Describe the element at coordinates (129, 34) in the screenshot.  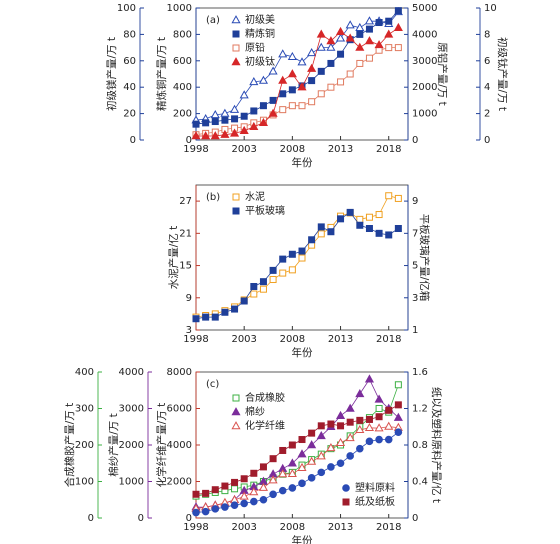
I see `y-tick-label: 80` at that location.